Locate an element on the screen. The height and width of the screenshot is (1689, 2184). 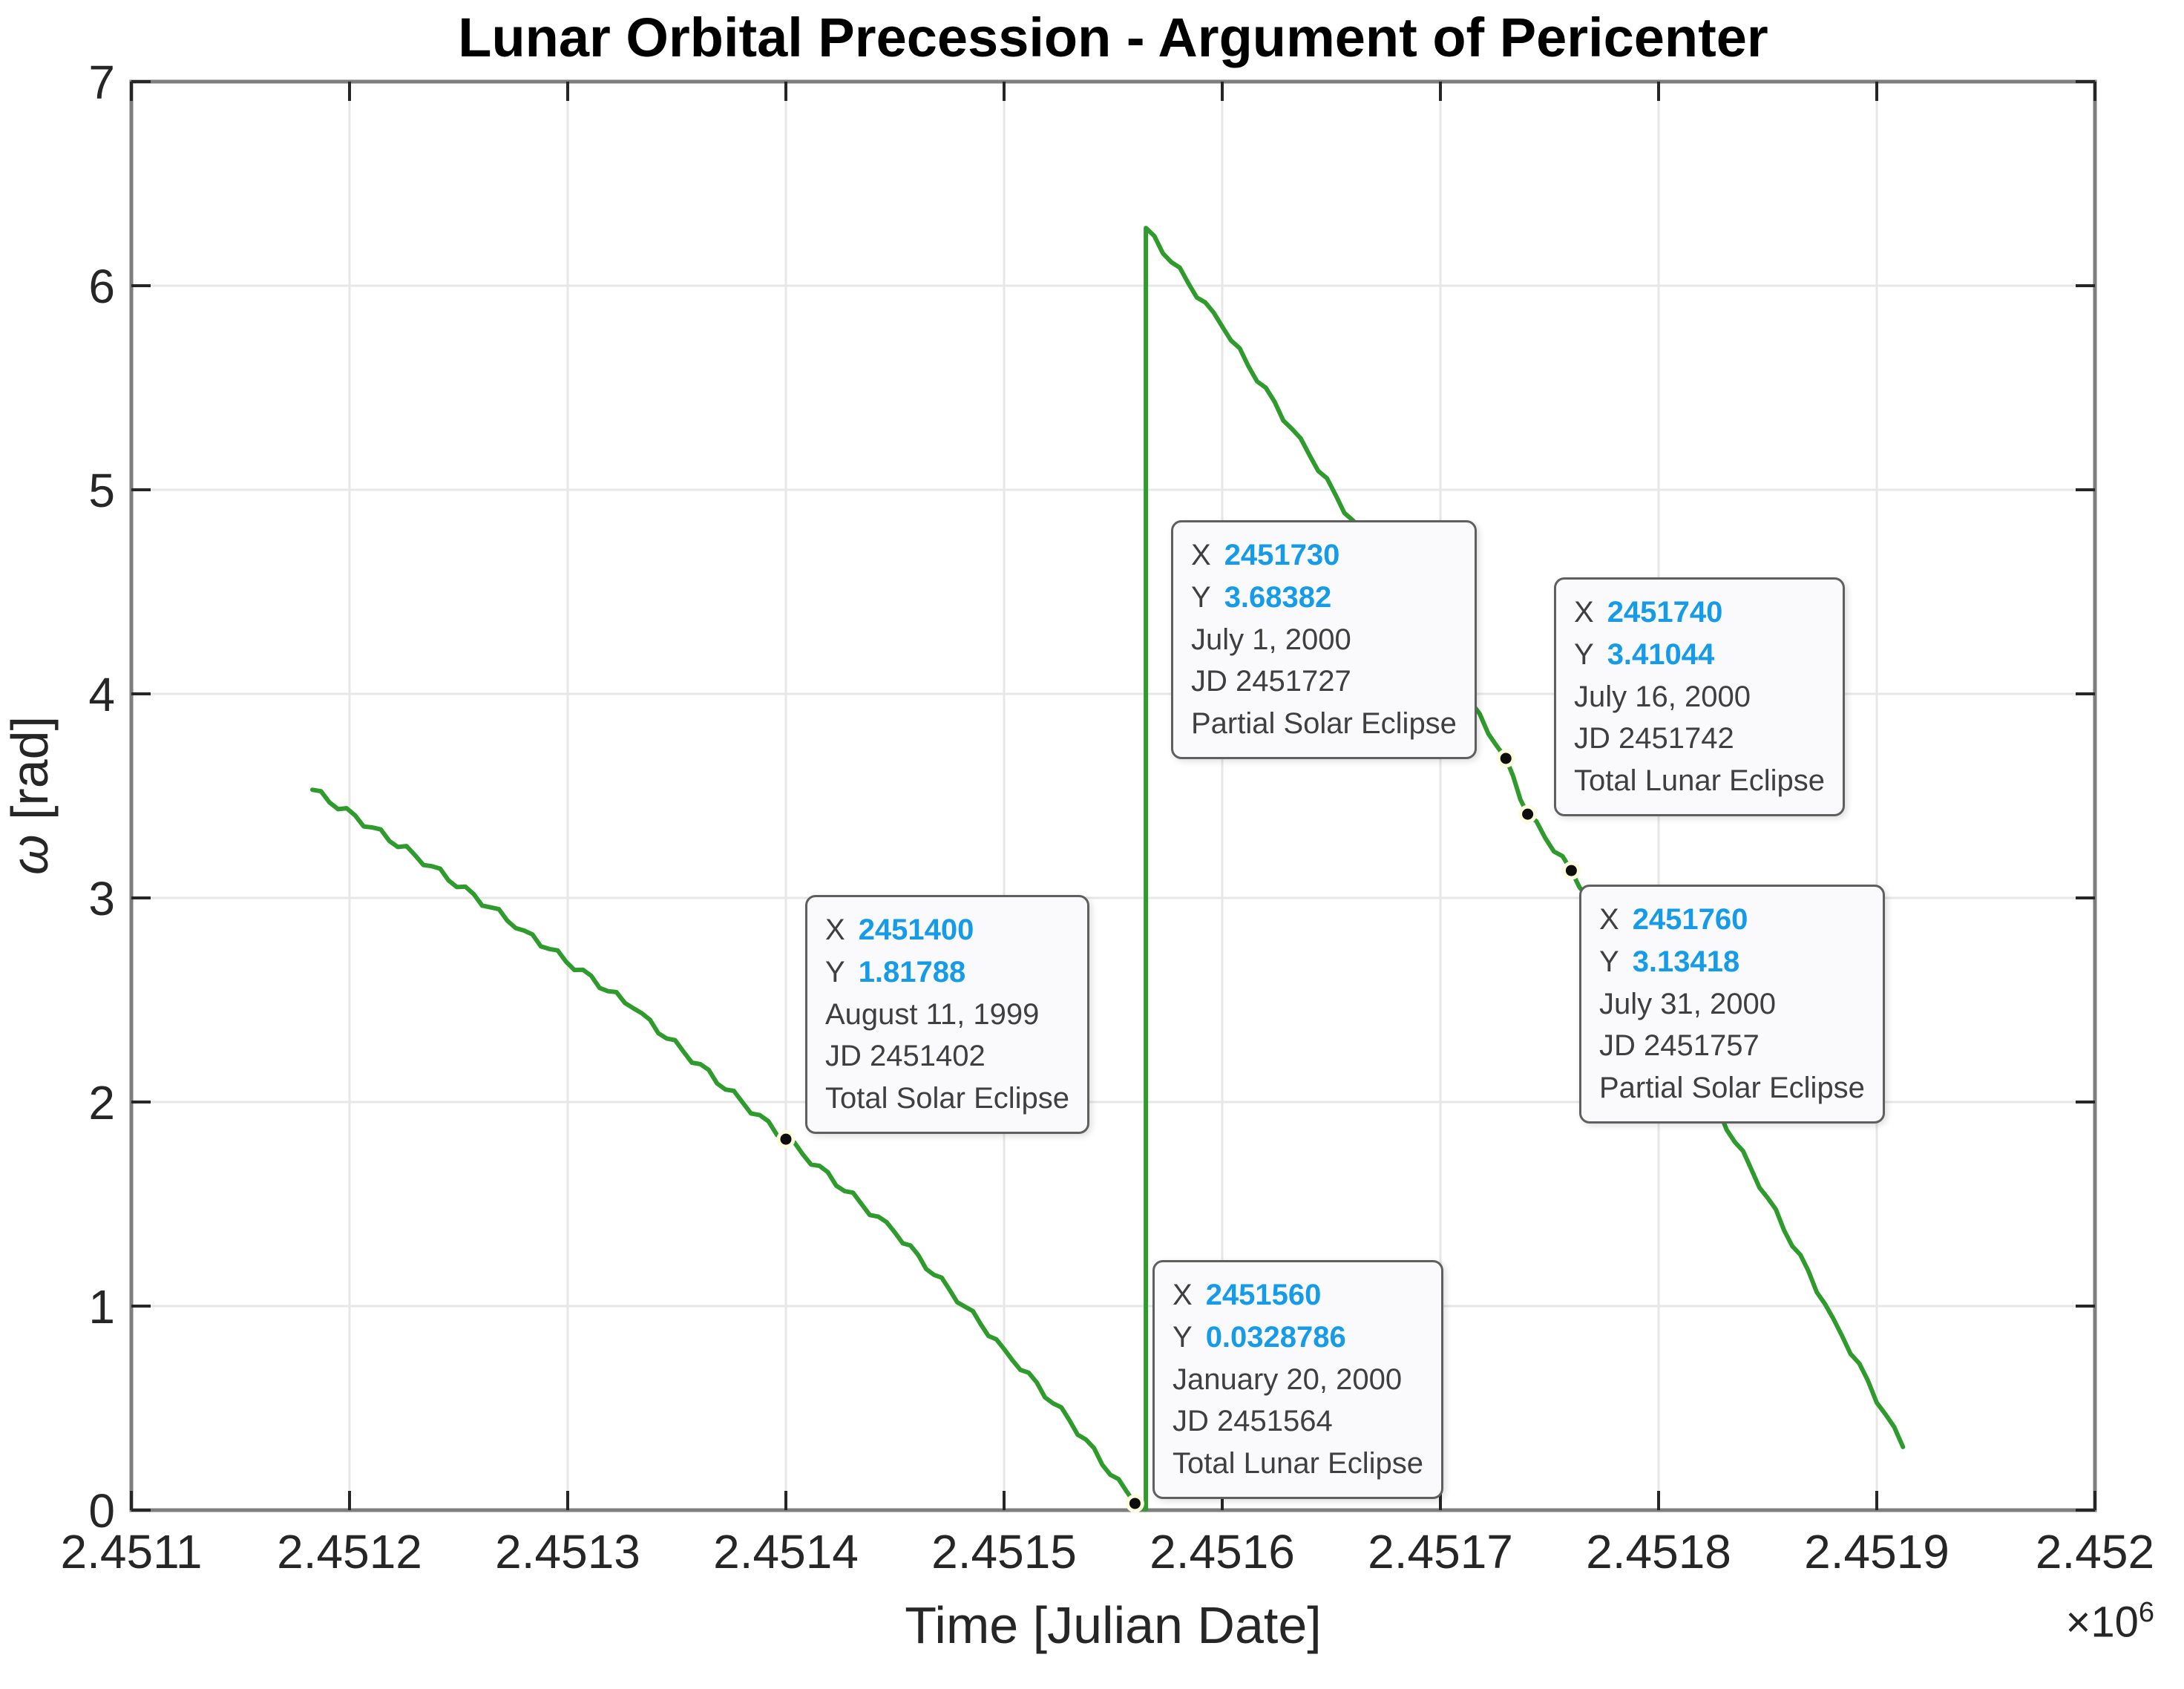
datatip-value-row: Y 1.81788 is located at coordinates (947, 972).